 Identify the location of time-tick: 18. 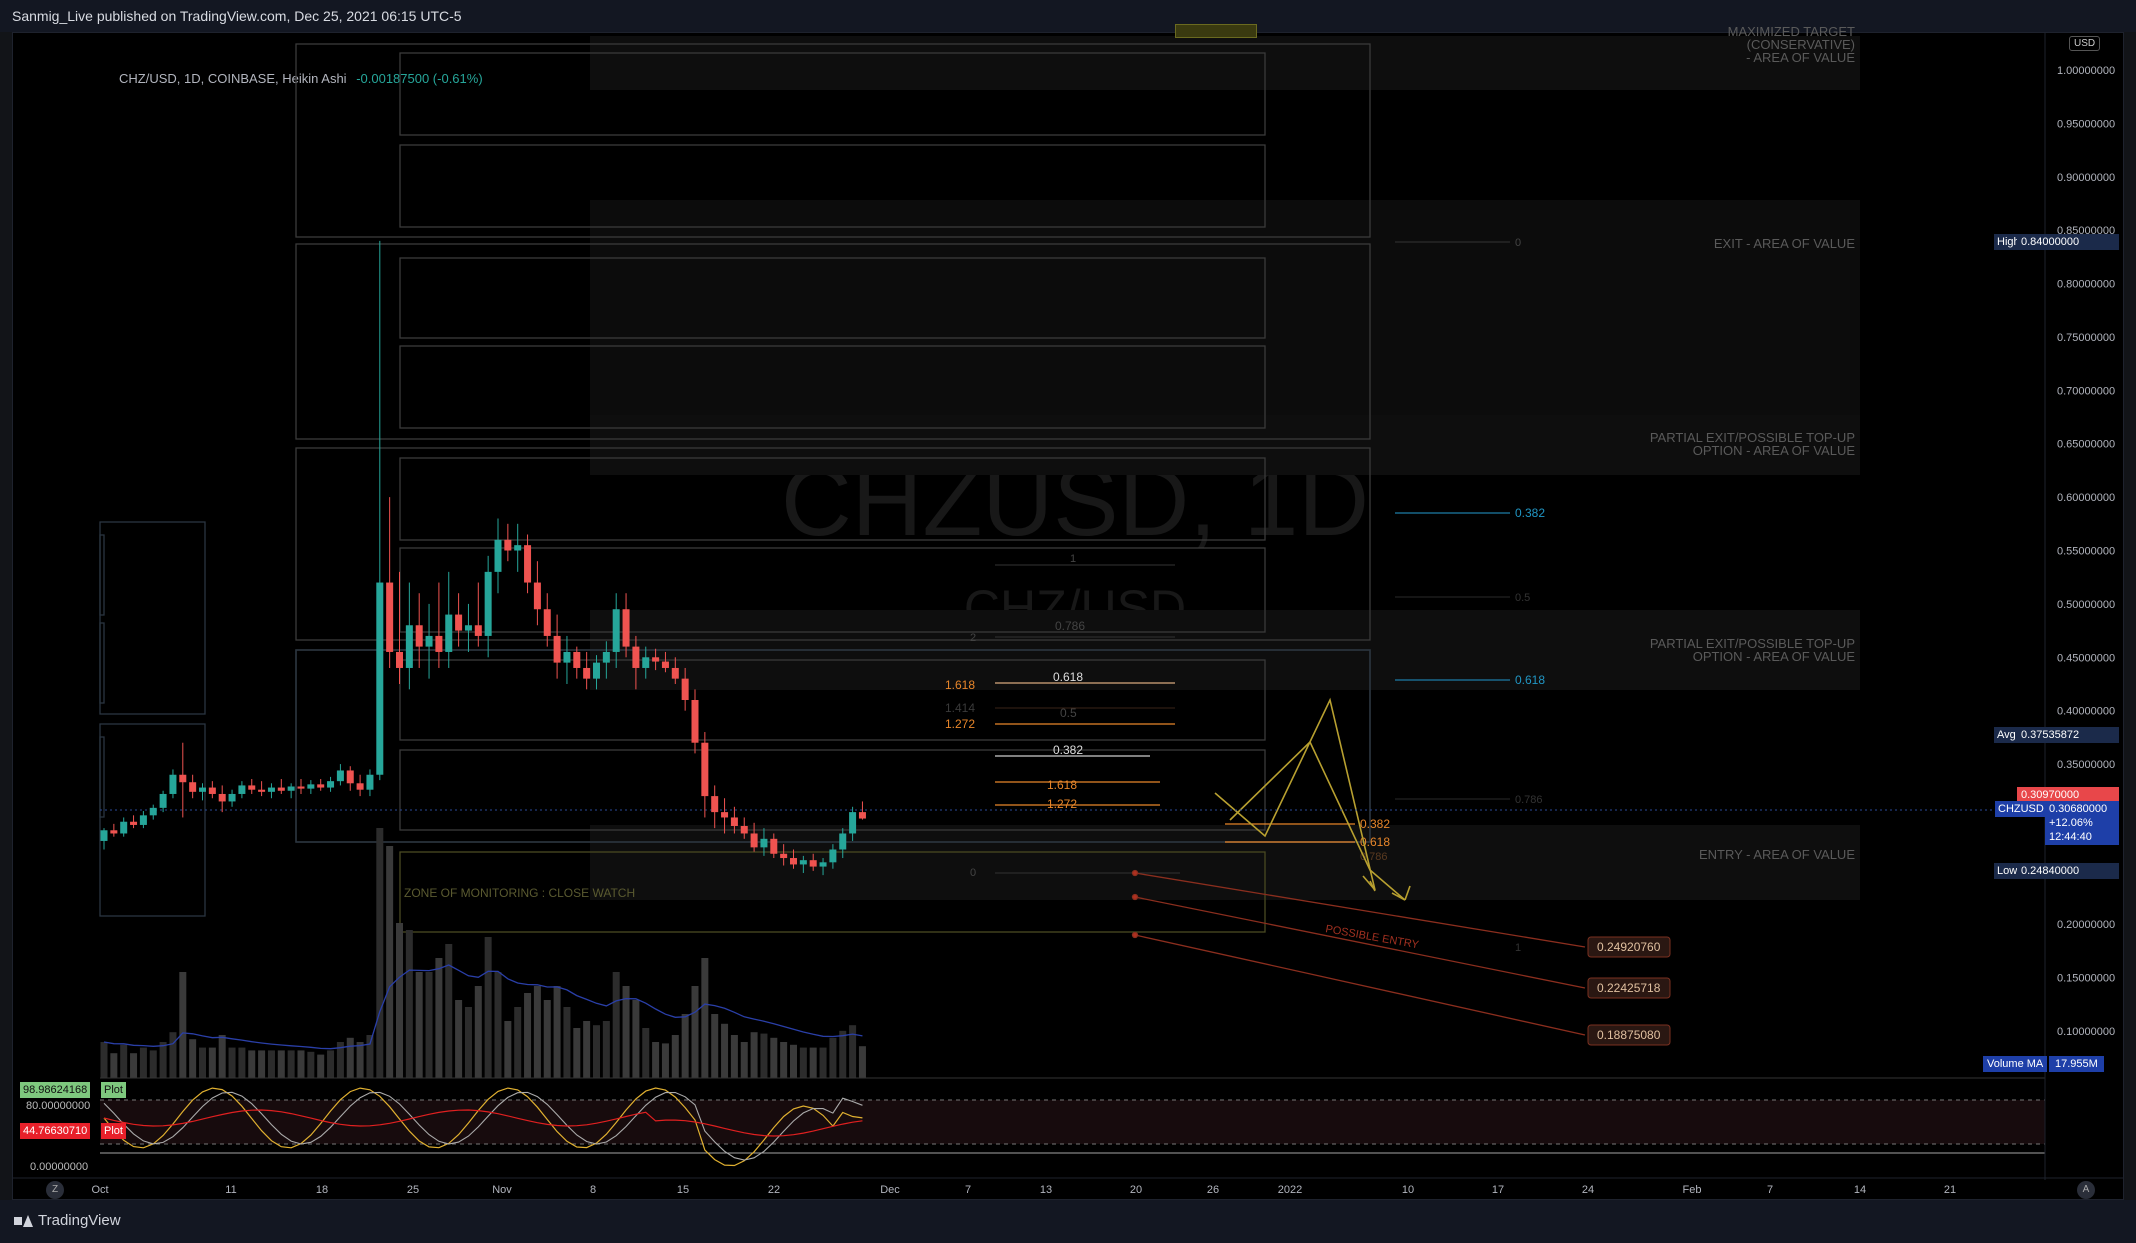
(322, 1190).